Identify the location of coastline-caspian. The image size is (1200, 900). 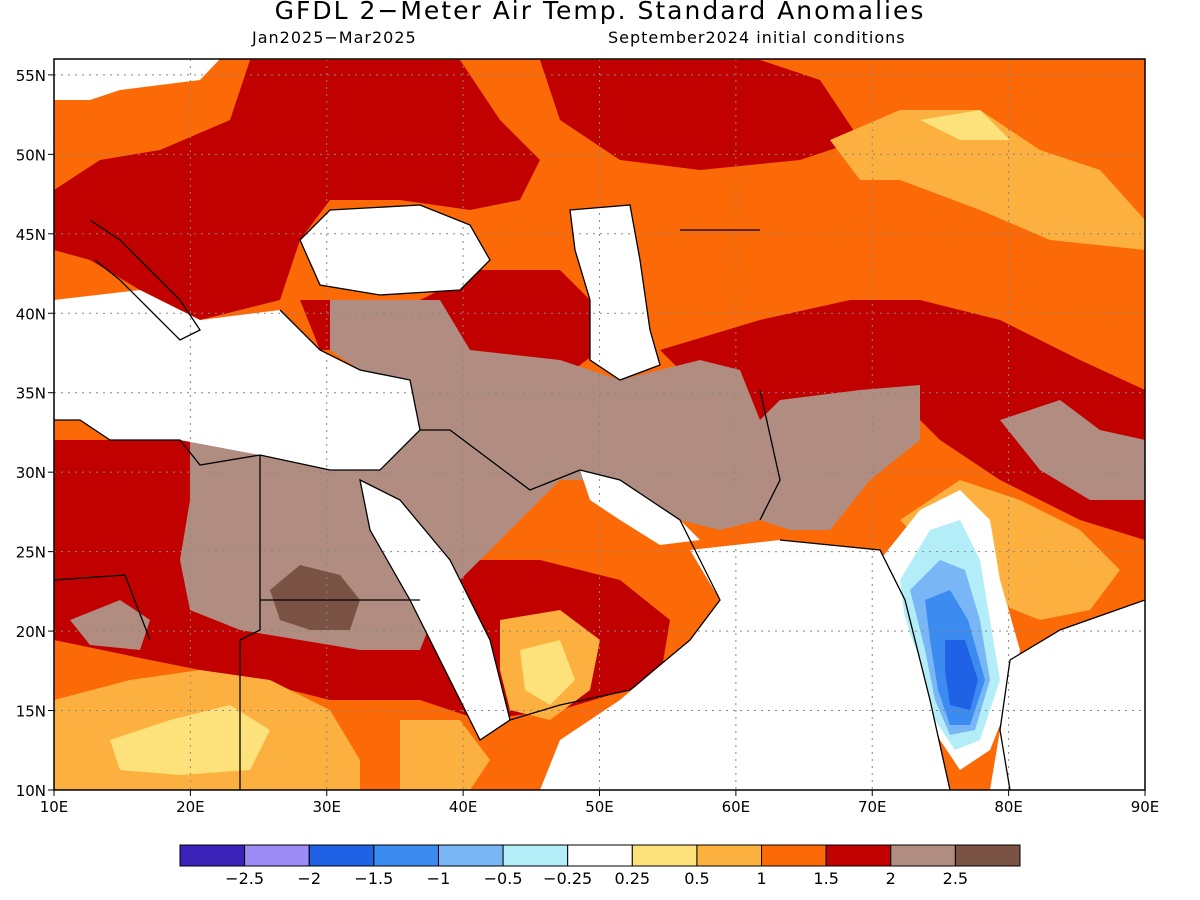
(615, 292).